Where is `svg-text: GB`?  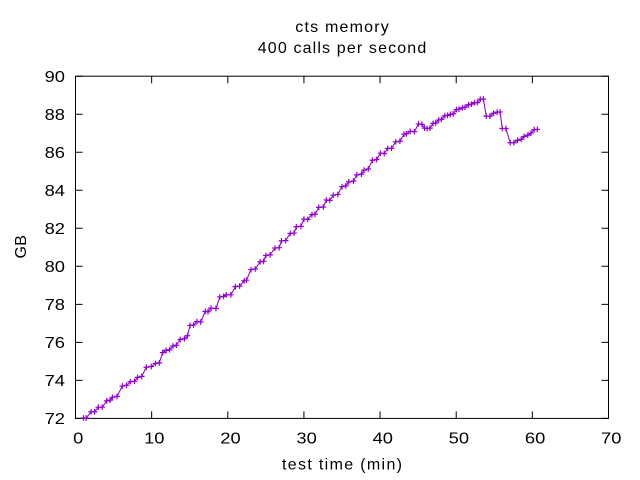 svg-text: GB is located at coordinates (21, 246).